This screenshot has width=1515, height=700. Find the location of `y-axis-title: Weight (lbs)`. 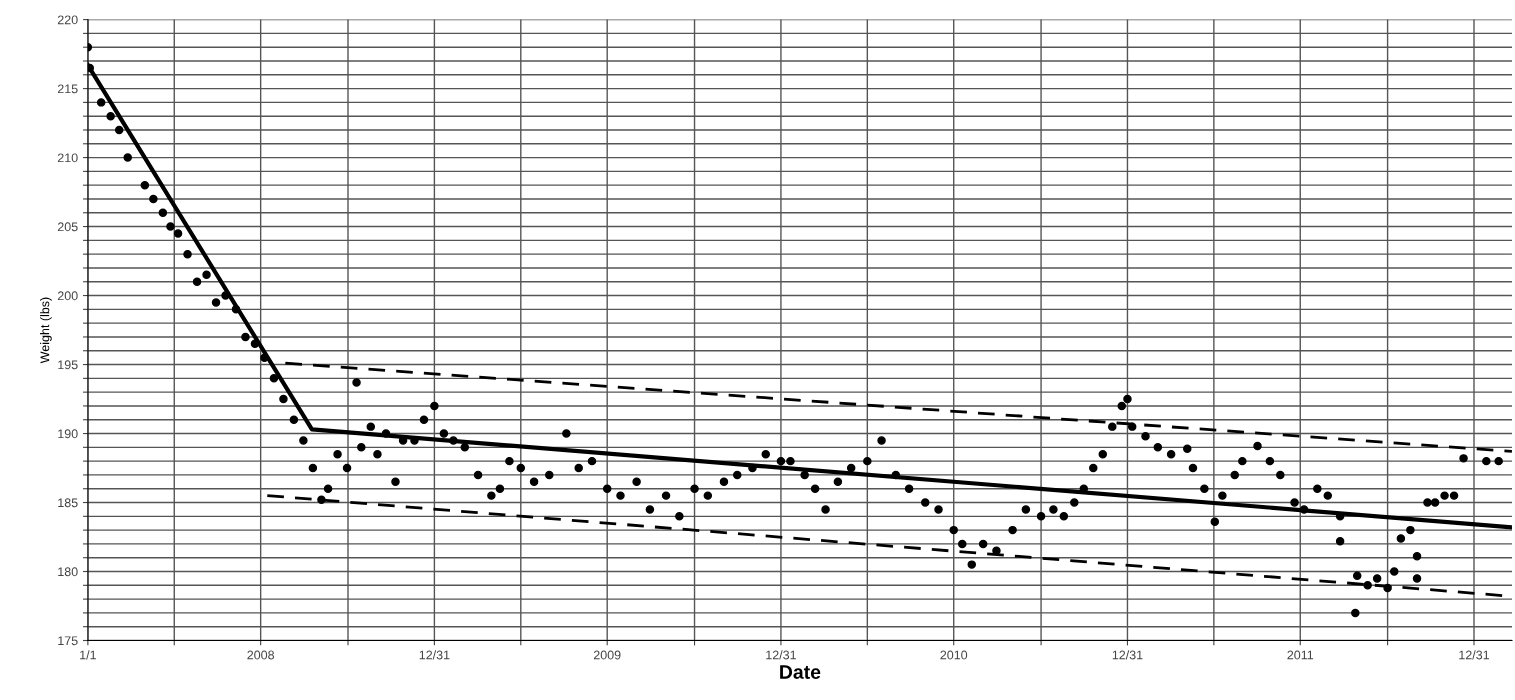

y-axis-title: Weight (lbs) is located at coordinates (46, 330).